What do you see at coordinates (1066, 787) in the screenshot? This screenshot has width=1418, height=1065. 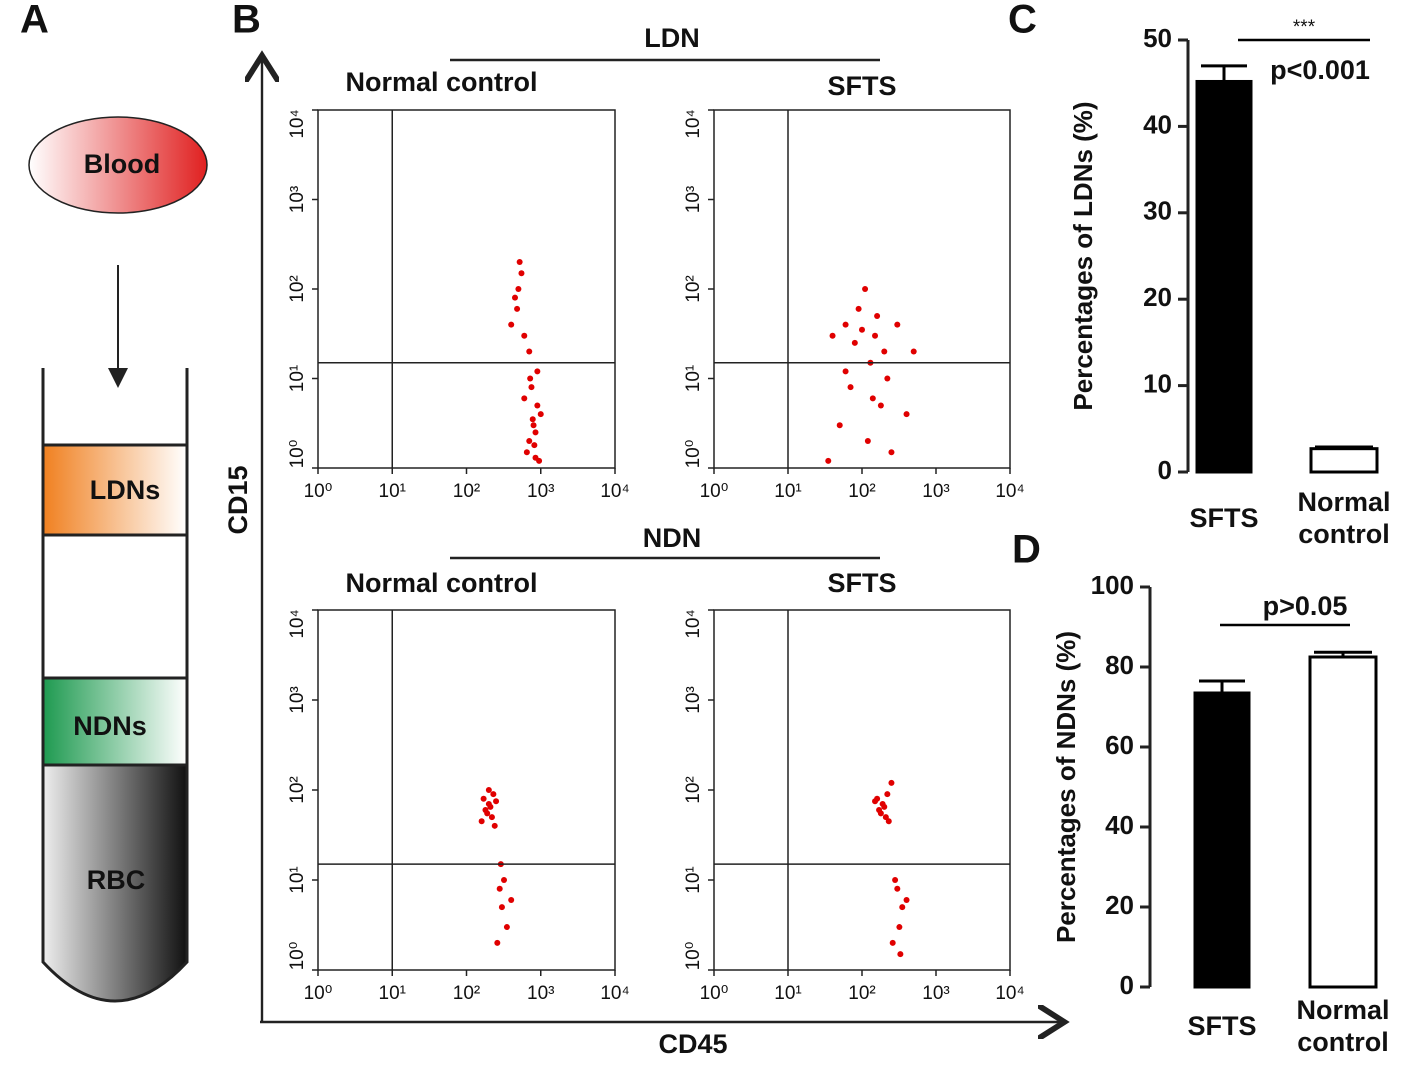 I see `y-axis-title: Percentages of NDNs (%)` at bounding box center [1066, 787].